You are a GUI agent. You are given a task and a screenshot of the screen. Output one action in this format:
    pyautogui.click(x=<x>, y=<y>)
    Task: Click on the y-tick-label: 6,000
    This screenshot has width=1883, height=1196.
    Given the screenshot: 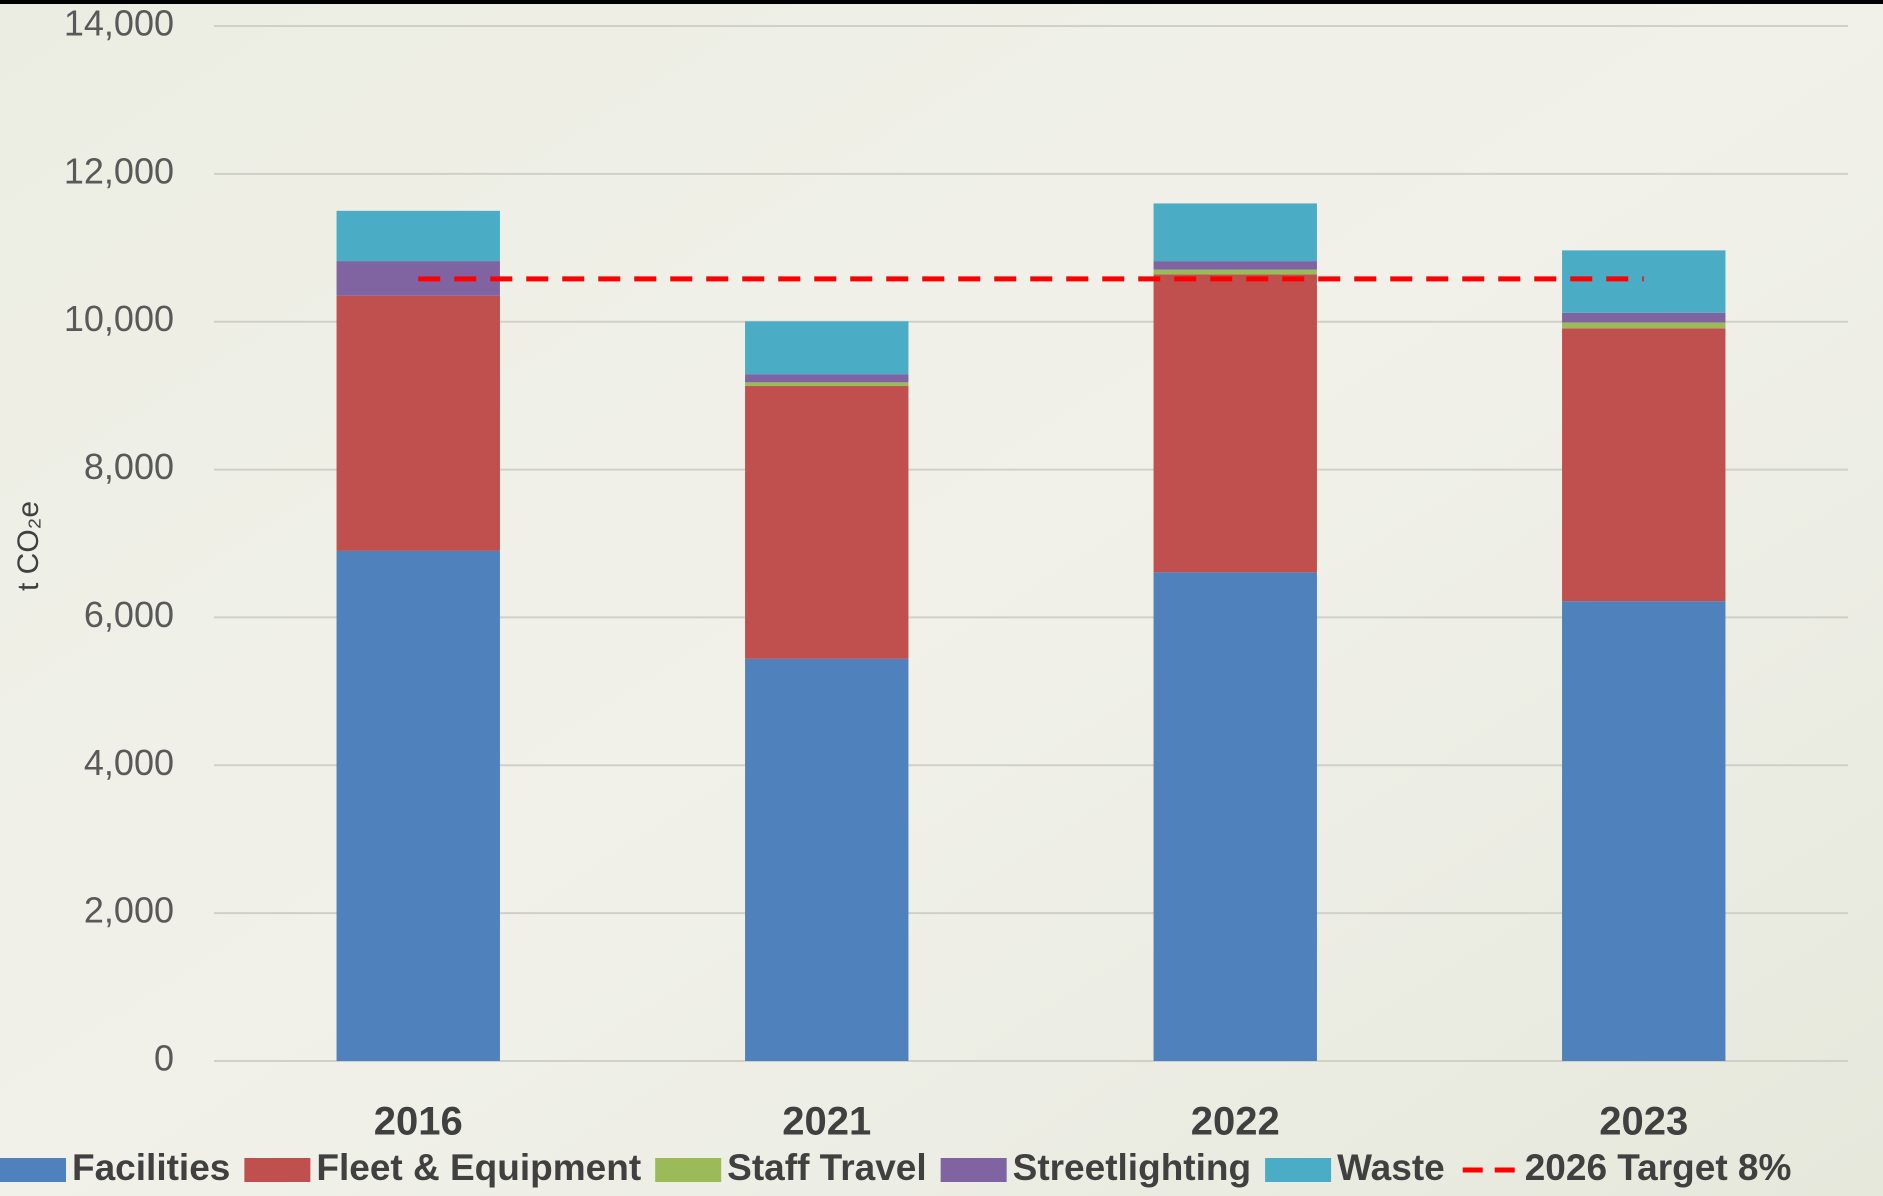 What is the action you would take?
    pyautogui.click(x=129, y=614)
    